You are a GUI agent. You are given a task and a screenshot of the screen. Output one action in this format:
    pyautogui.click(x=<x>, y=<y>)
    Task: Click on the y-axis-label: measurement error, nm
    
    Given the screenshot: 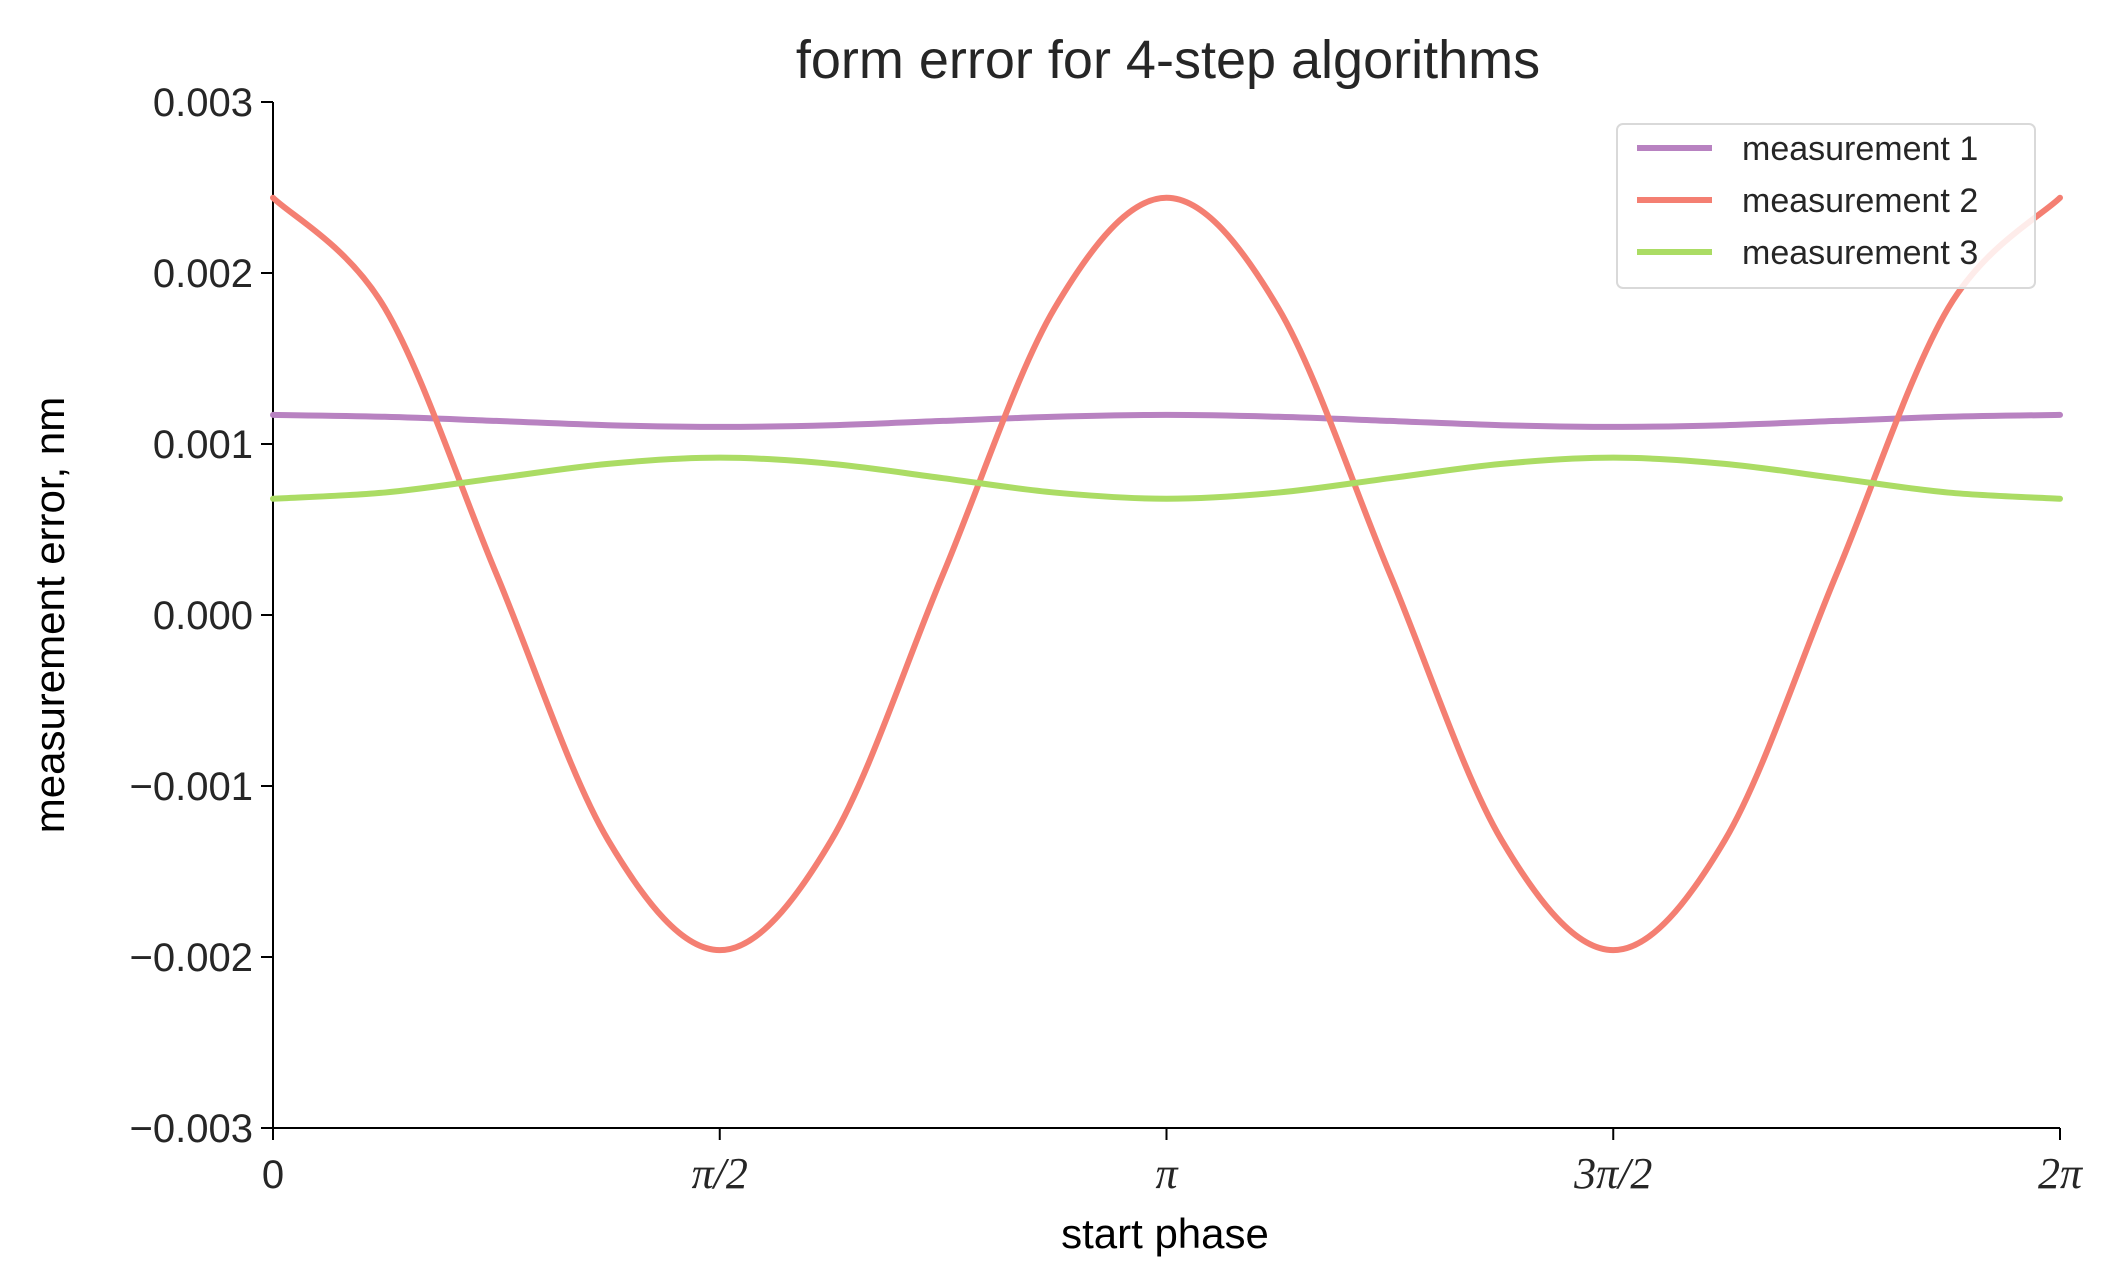 What is the action you would take?
    pyautogui.click(x=49, y=615)
    